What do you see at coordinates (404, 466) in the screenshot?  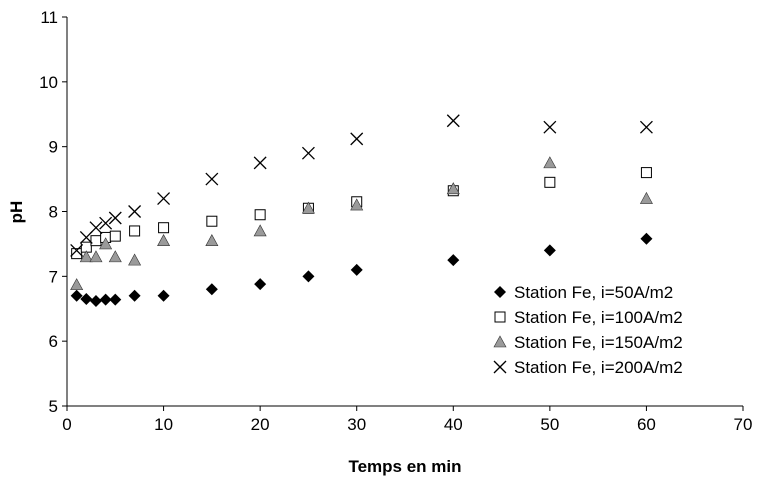 I see `x-axis-title: Temps en min` at bounding box center [404, 466].